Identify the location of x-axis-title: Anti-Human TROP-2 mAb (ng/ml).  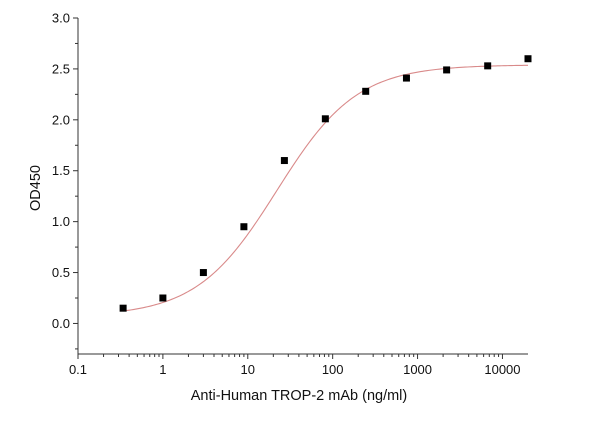
(299, 396).